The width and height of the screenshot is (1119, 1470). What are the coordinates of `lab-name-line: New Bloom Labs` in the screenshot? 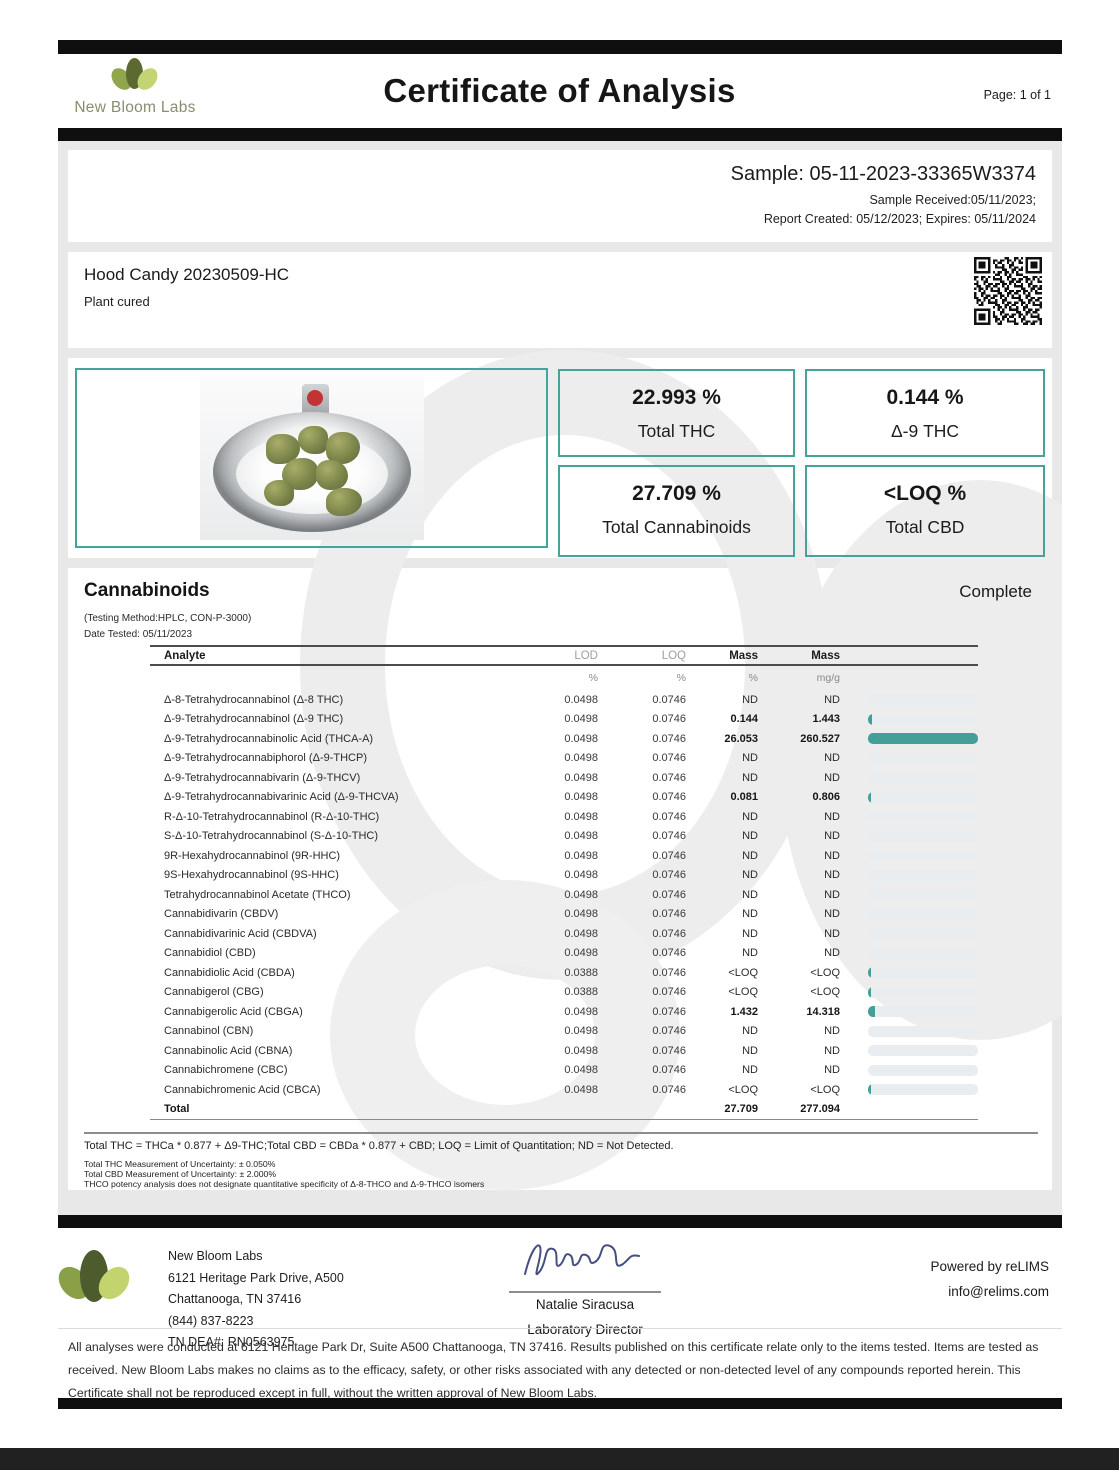 It's located at (215, 1256).